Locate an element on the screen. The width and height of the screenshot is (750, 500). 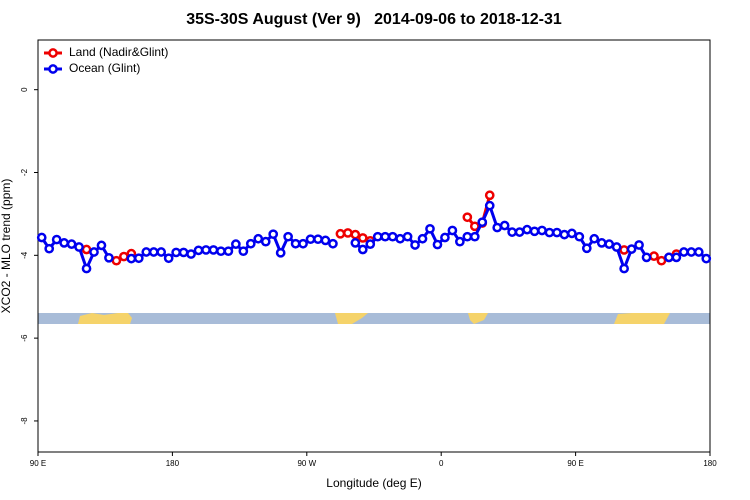
y-tick-label: -8 is located at coordinates (24, 421).